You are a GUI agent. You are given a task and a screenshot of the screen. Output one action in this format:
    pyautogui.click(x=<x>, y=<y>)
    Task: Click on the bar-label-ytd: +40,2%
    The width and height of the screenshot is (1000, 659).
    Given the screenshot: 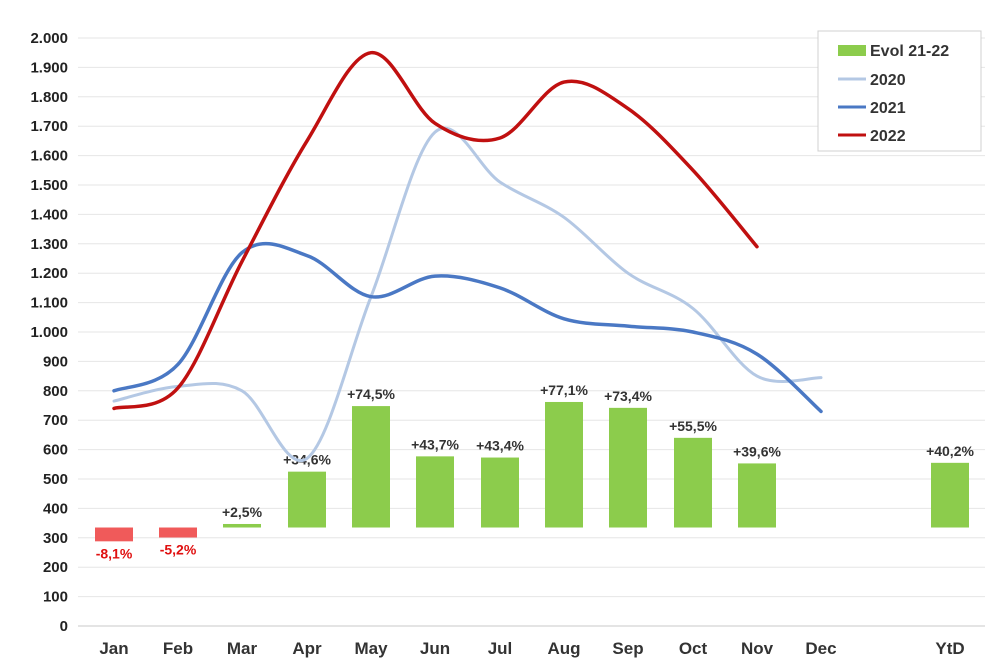 What is the action you would take?
    pyautogui.click(x=950, y=451)
    